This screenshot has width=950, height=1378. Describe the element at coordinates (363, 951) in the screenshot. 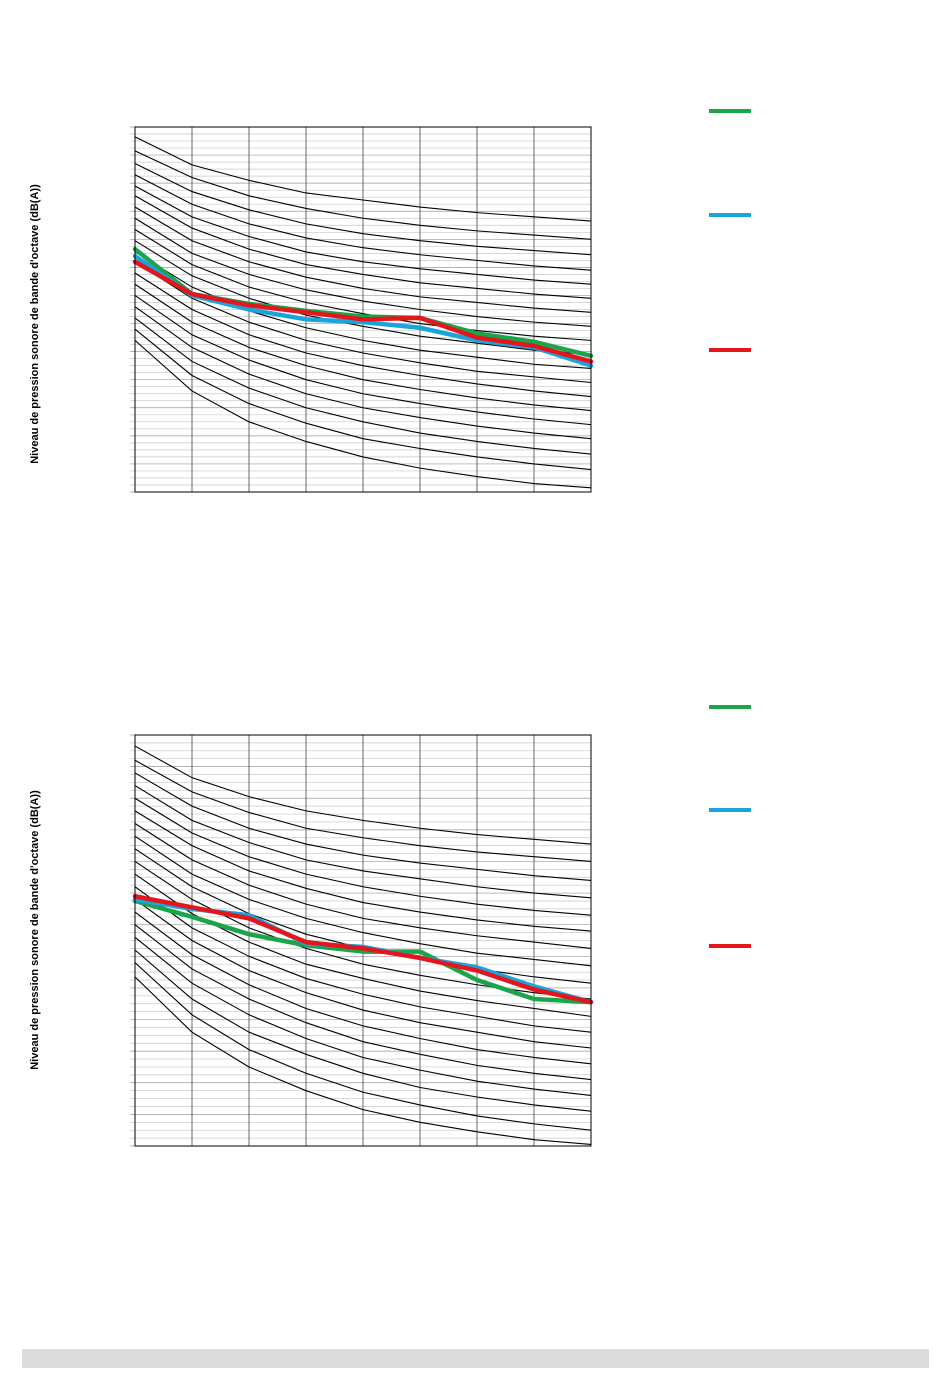

I see `series-line-green` at that location.